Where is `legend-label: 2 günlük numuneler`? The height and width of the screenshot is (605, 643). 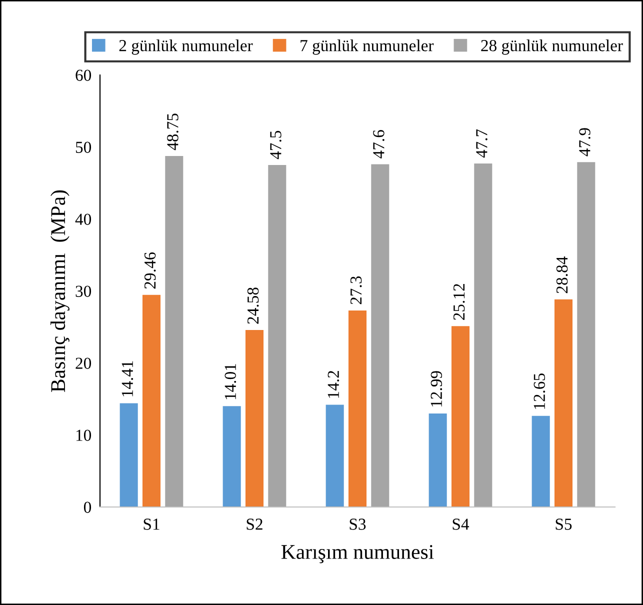
legend-label: 2 günlük numuneler is located at coordinates (186, 47).